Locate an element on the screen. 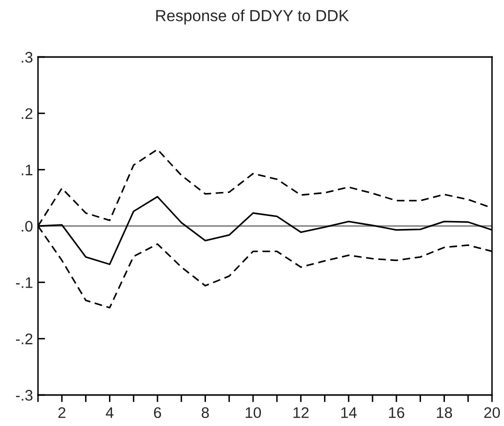 The width and height of the screenshot is (504, 426). x-tick-label: 14 is located at coordinates (349, 412).